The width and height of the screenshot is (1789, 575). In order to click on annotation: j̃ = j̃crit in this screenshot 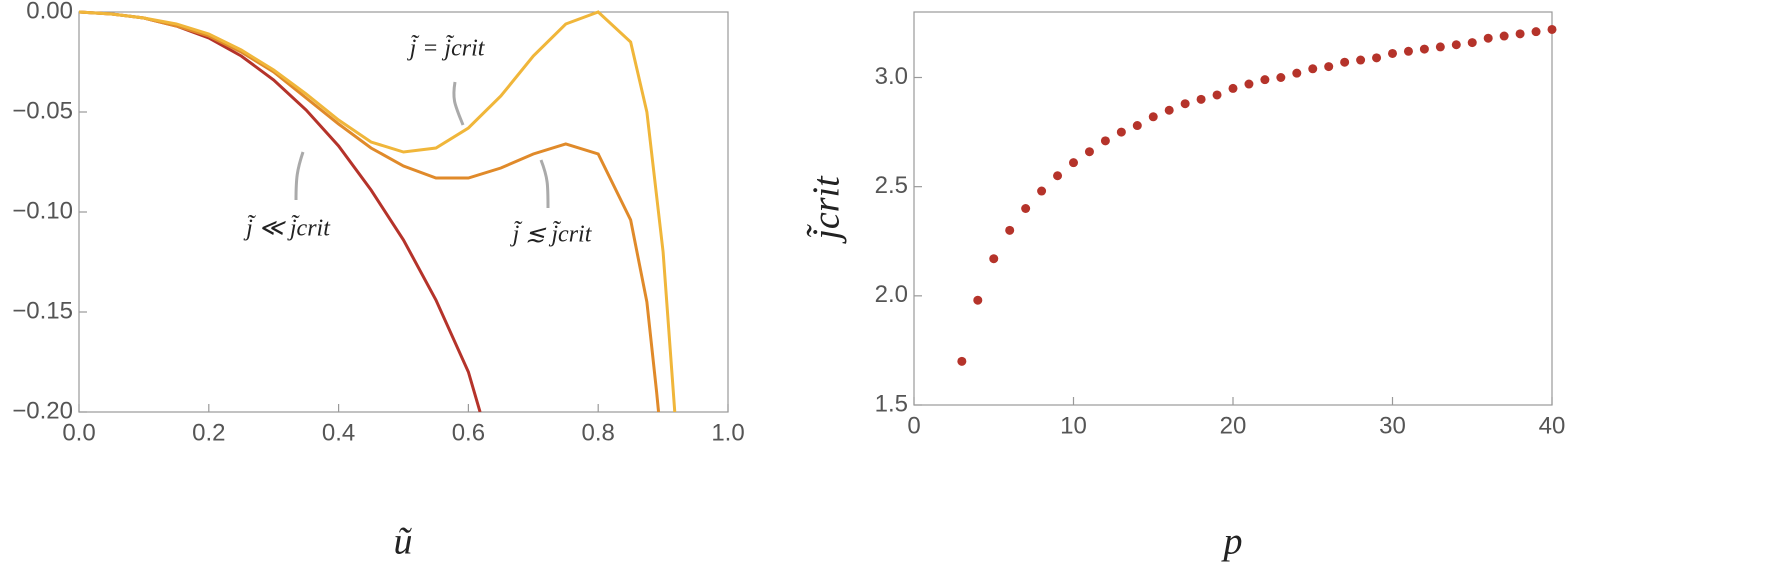, I will do `click(446, 47)`.